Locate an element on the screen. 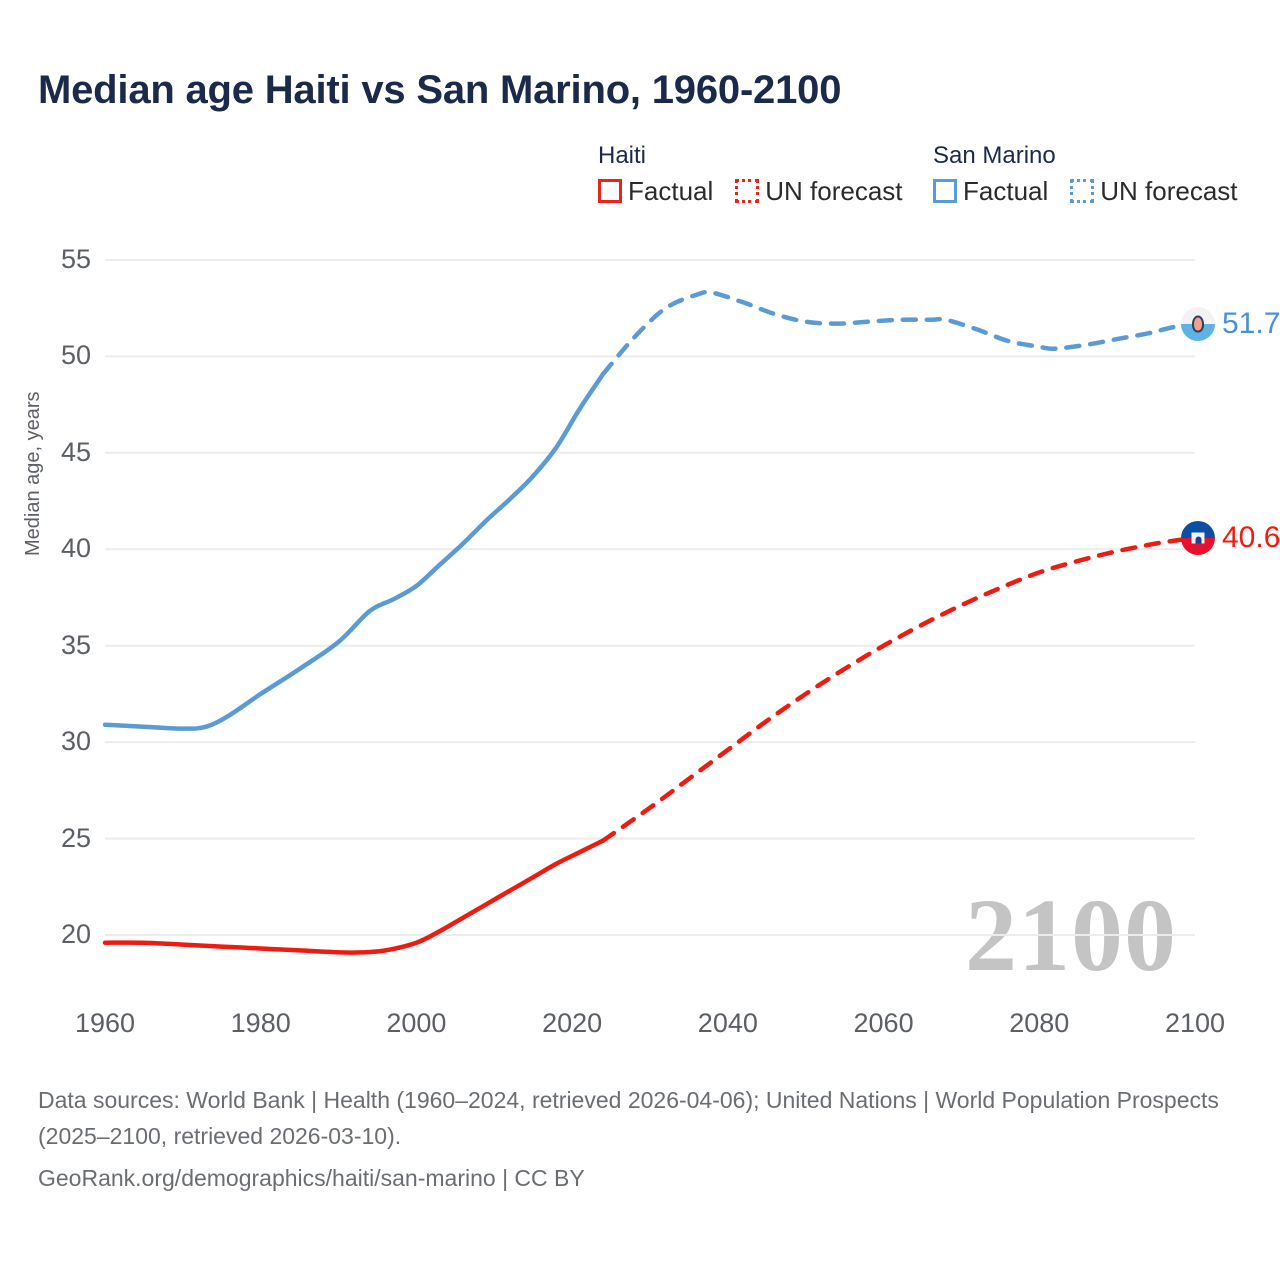  series-line-haiti-factual is located at coordinates (354, 896).